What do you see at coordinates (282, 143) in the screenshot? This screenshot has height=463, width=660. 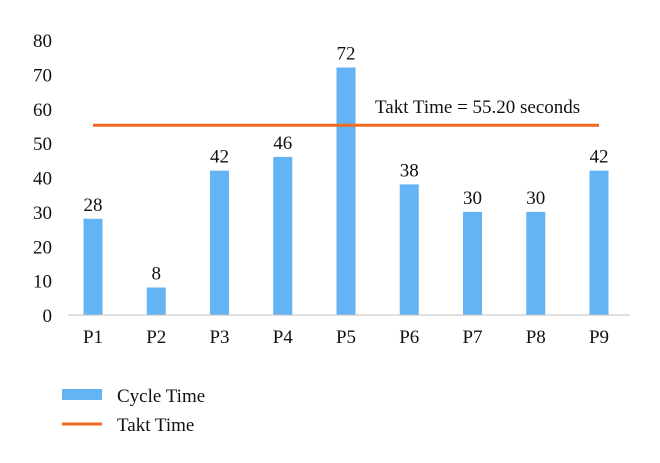 I see `bar-value-label-p4: 46` at bounding box center [282, 143].